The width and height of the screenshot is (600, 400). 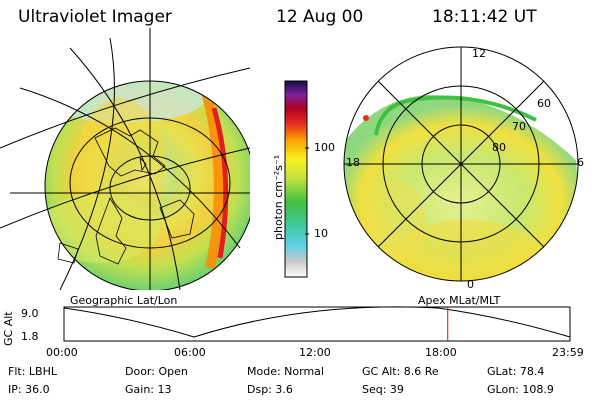 What do you see at coordinates (29, 389) in the screenshot?
I see `ip-info: IP: 36.0` at bounding box center [29, 389].